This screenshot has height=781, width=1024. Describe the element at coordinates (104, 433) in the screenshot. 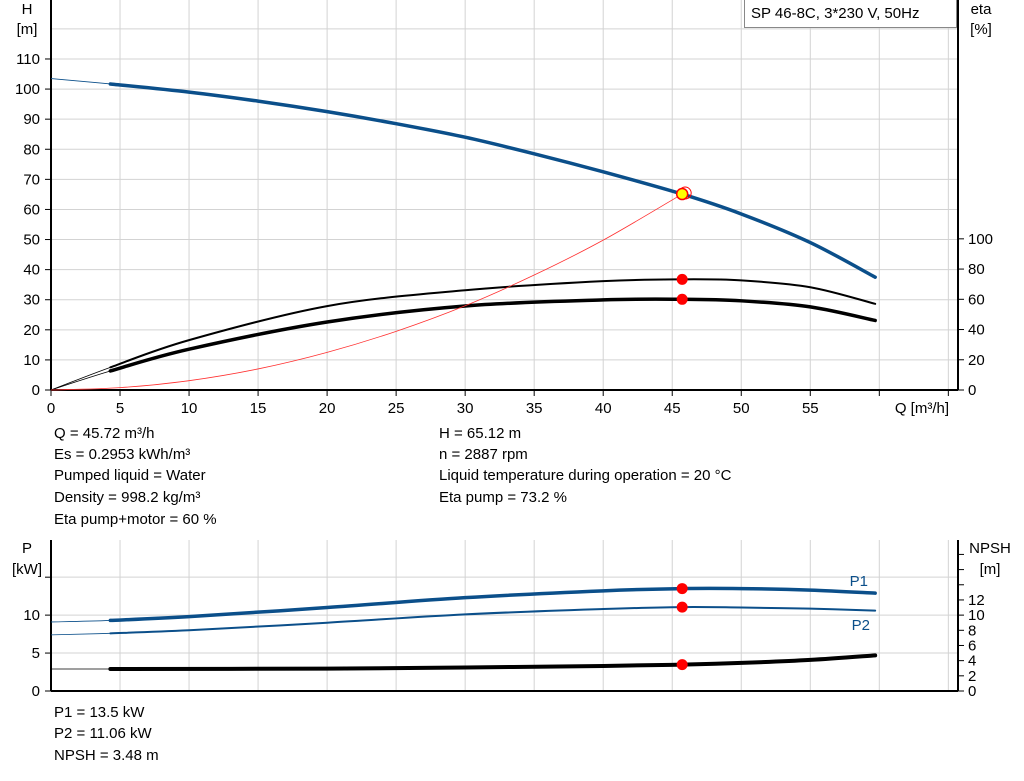

I see `info-q: Q = 45.72 m³/h` at that location.